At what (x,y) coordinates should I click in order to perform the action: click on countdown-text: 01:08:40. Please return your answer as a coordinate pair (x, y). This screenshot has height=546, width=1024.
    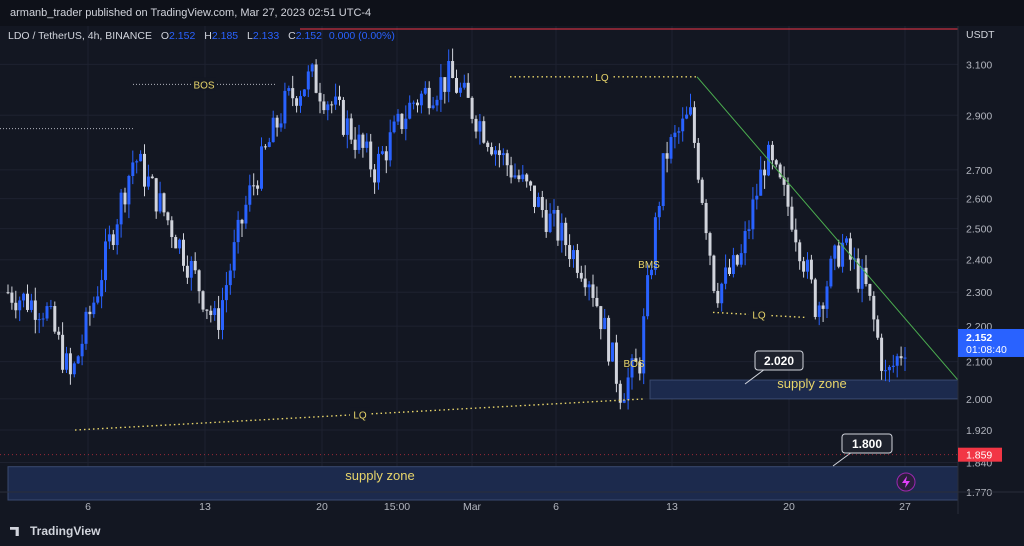
    Looking at the image, I should click on (986, 350).